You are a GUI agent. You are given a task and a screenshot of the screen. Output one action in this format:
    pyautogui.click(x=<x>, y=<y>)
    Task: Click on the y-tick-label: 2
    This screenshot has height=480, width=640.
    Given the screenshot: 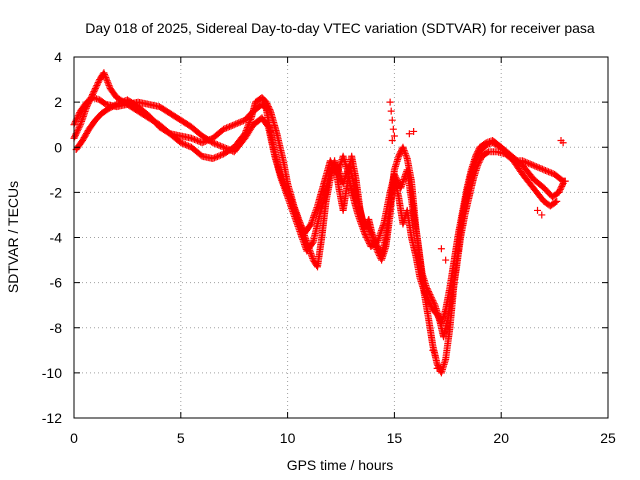 What is the action you would take?
    pyautogui.click(x=58, y=102)
    